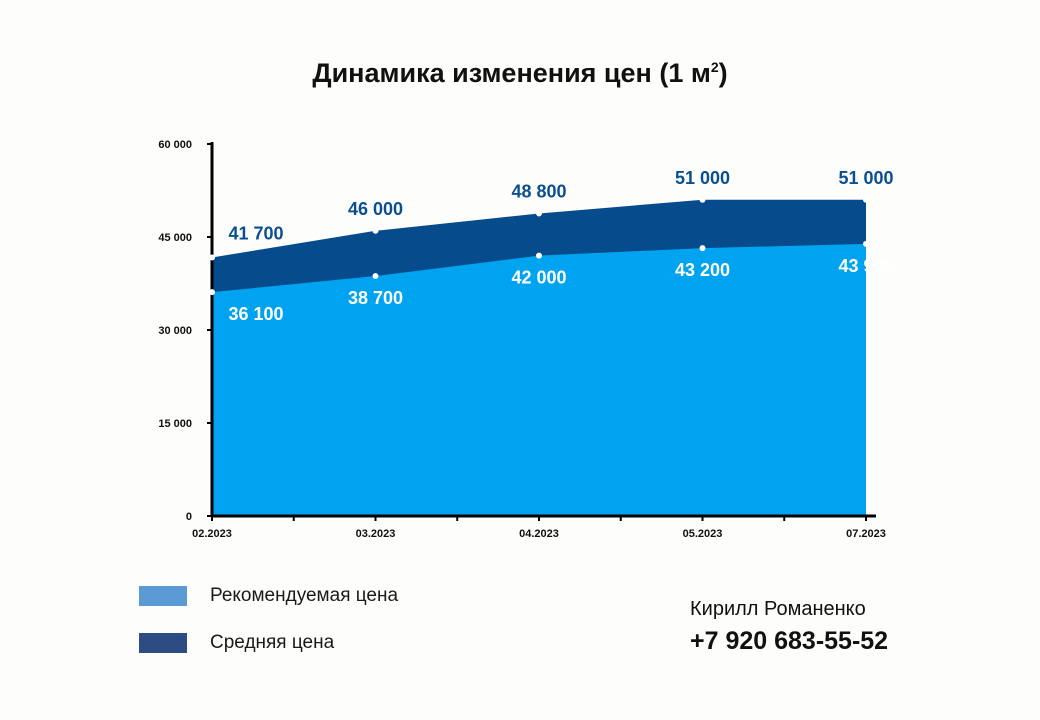  Describe the element at coordinates (376, 534) in the screenshot. I see `x-tick-label: 03.2023` at that location.